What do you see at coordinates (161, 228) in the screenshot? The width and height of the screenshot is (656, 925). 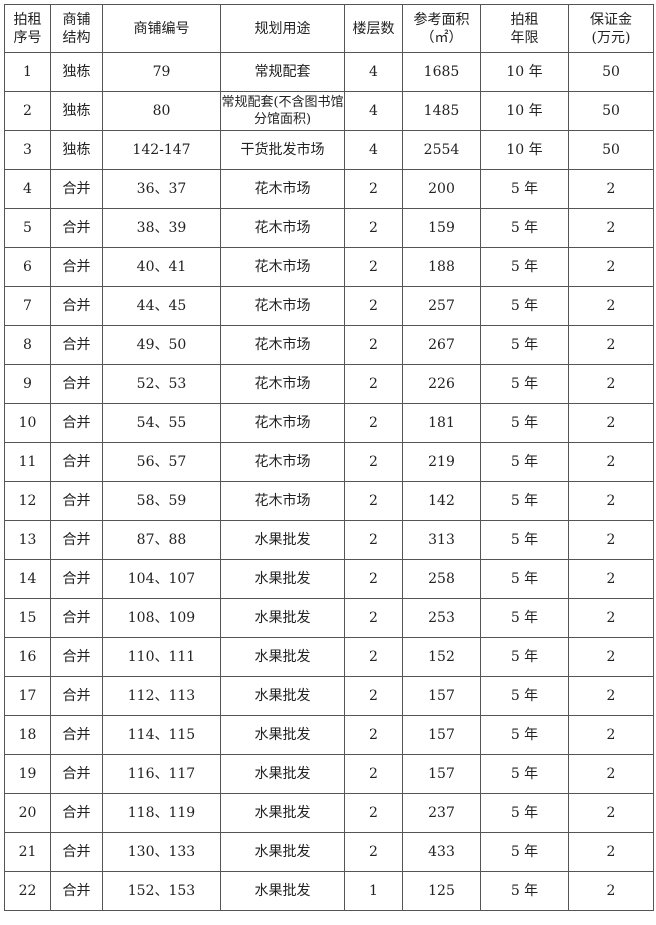 I see `cell-shop-number: 38、39` at bounding box center [161, 228].